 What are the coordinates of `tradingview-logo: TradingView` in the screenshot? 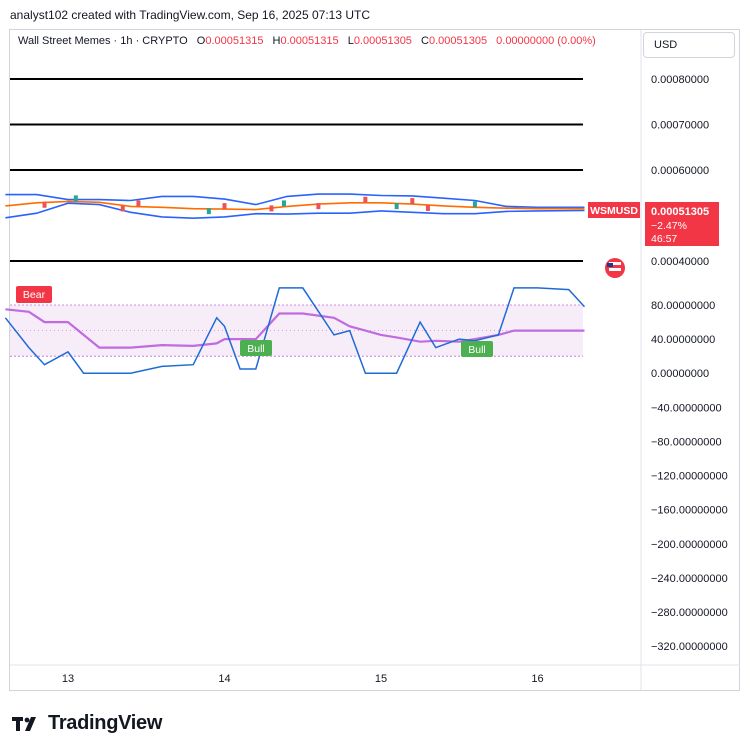 It's located at (87, 723).